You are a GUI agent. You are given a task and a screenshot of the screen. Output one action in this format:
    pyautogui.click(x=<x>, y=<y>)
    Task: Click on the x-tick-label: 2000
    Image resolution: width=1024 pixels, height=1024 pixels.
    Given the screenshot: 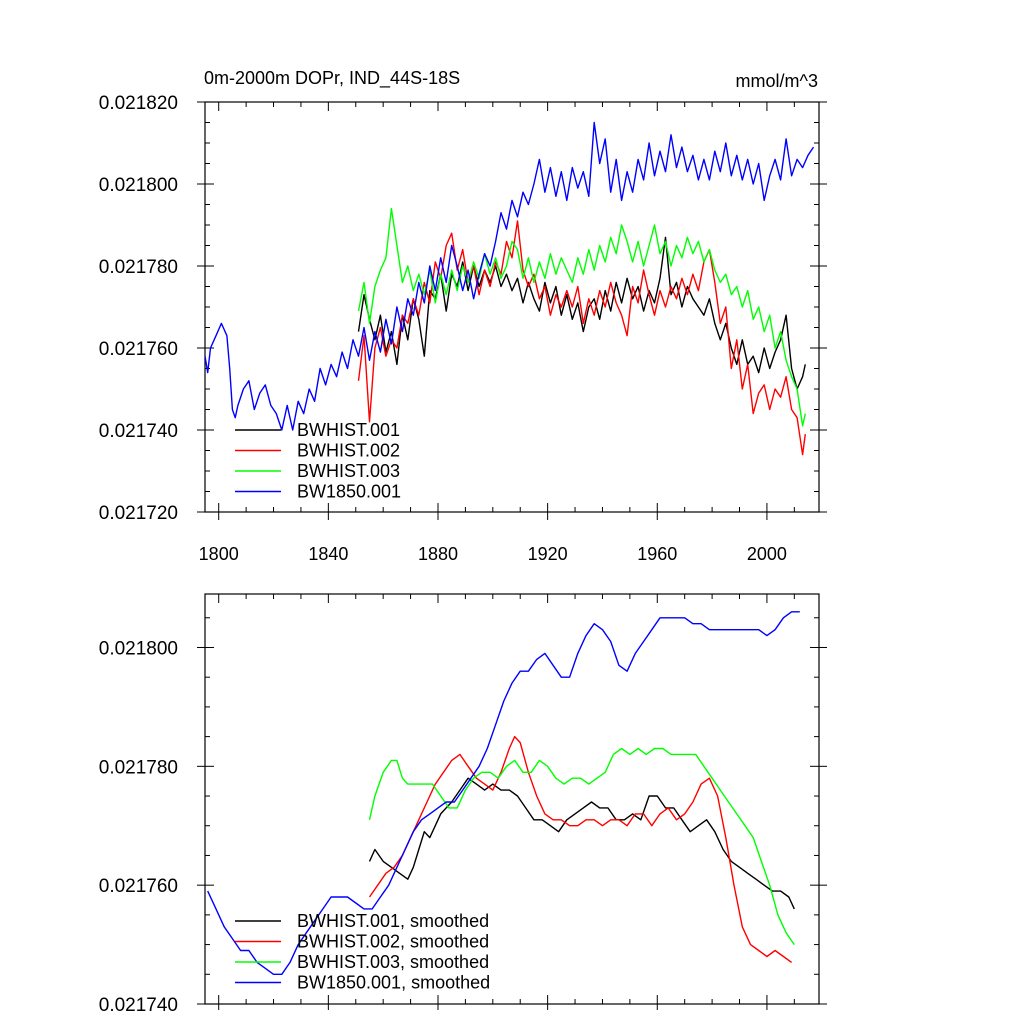 What is the action you would take?
    pyautogui.click(x=767, y=554)
    